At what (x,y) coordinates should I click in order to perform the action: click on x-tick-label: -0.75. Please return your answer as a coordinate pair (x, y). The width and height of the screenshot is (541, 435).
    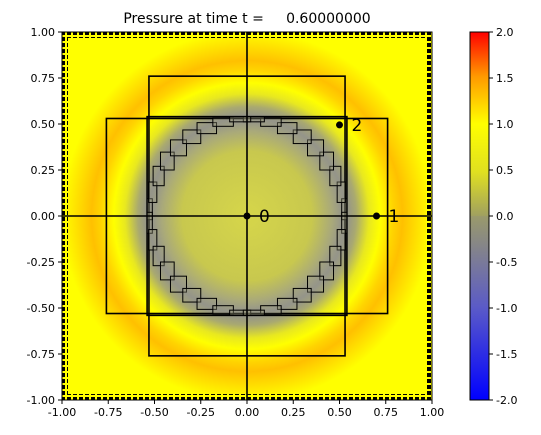
    Looking at the image, I should click on (108, 412).